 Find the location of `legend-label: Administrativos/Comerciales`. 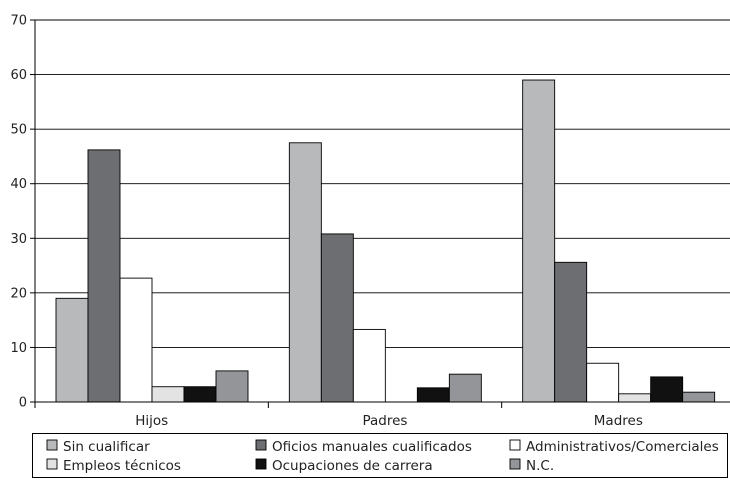

legend-label: Administrativos/Comerciales is located at coordinates (622, 447).